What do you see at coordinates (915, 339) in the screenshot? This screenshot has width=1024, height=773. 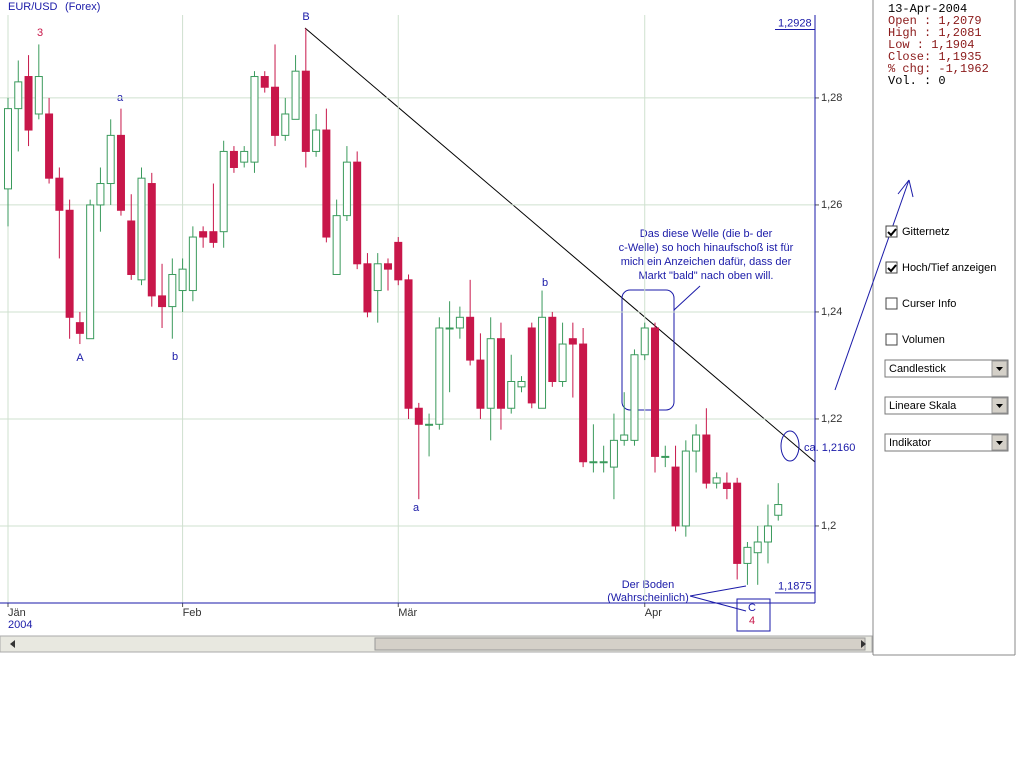 I see `checkbox: Volumen` at bounding box center [915, 339].